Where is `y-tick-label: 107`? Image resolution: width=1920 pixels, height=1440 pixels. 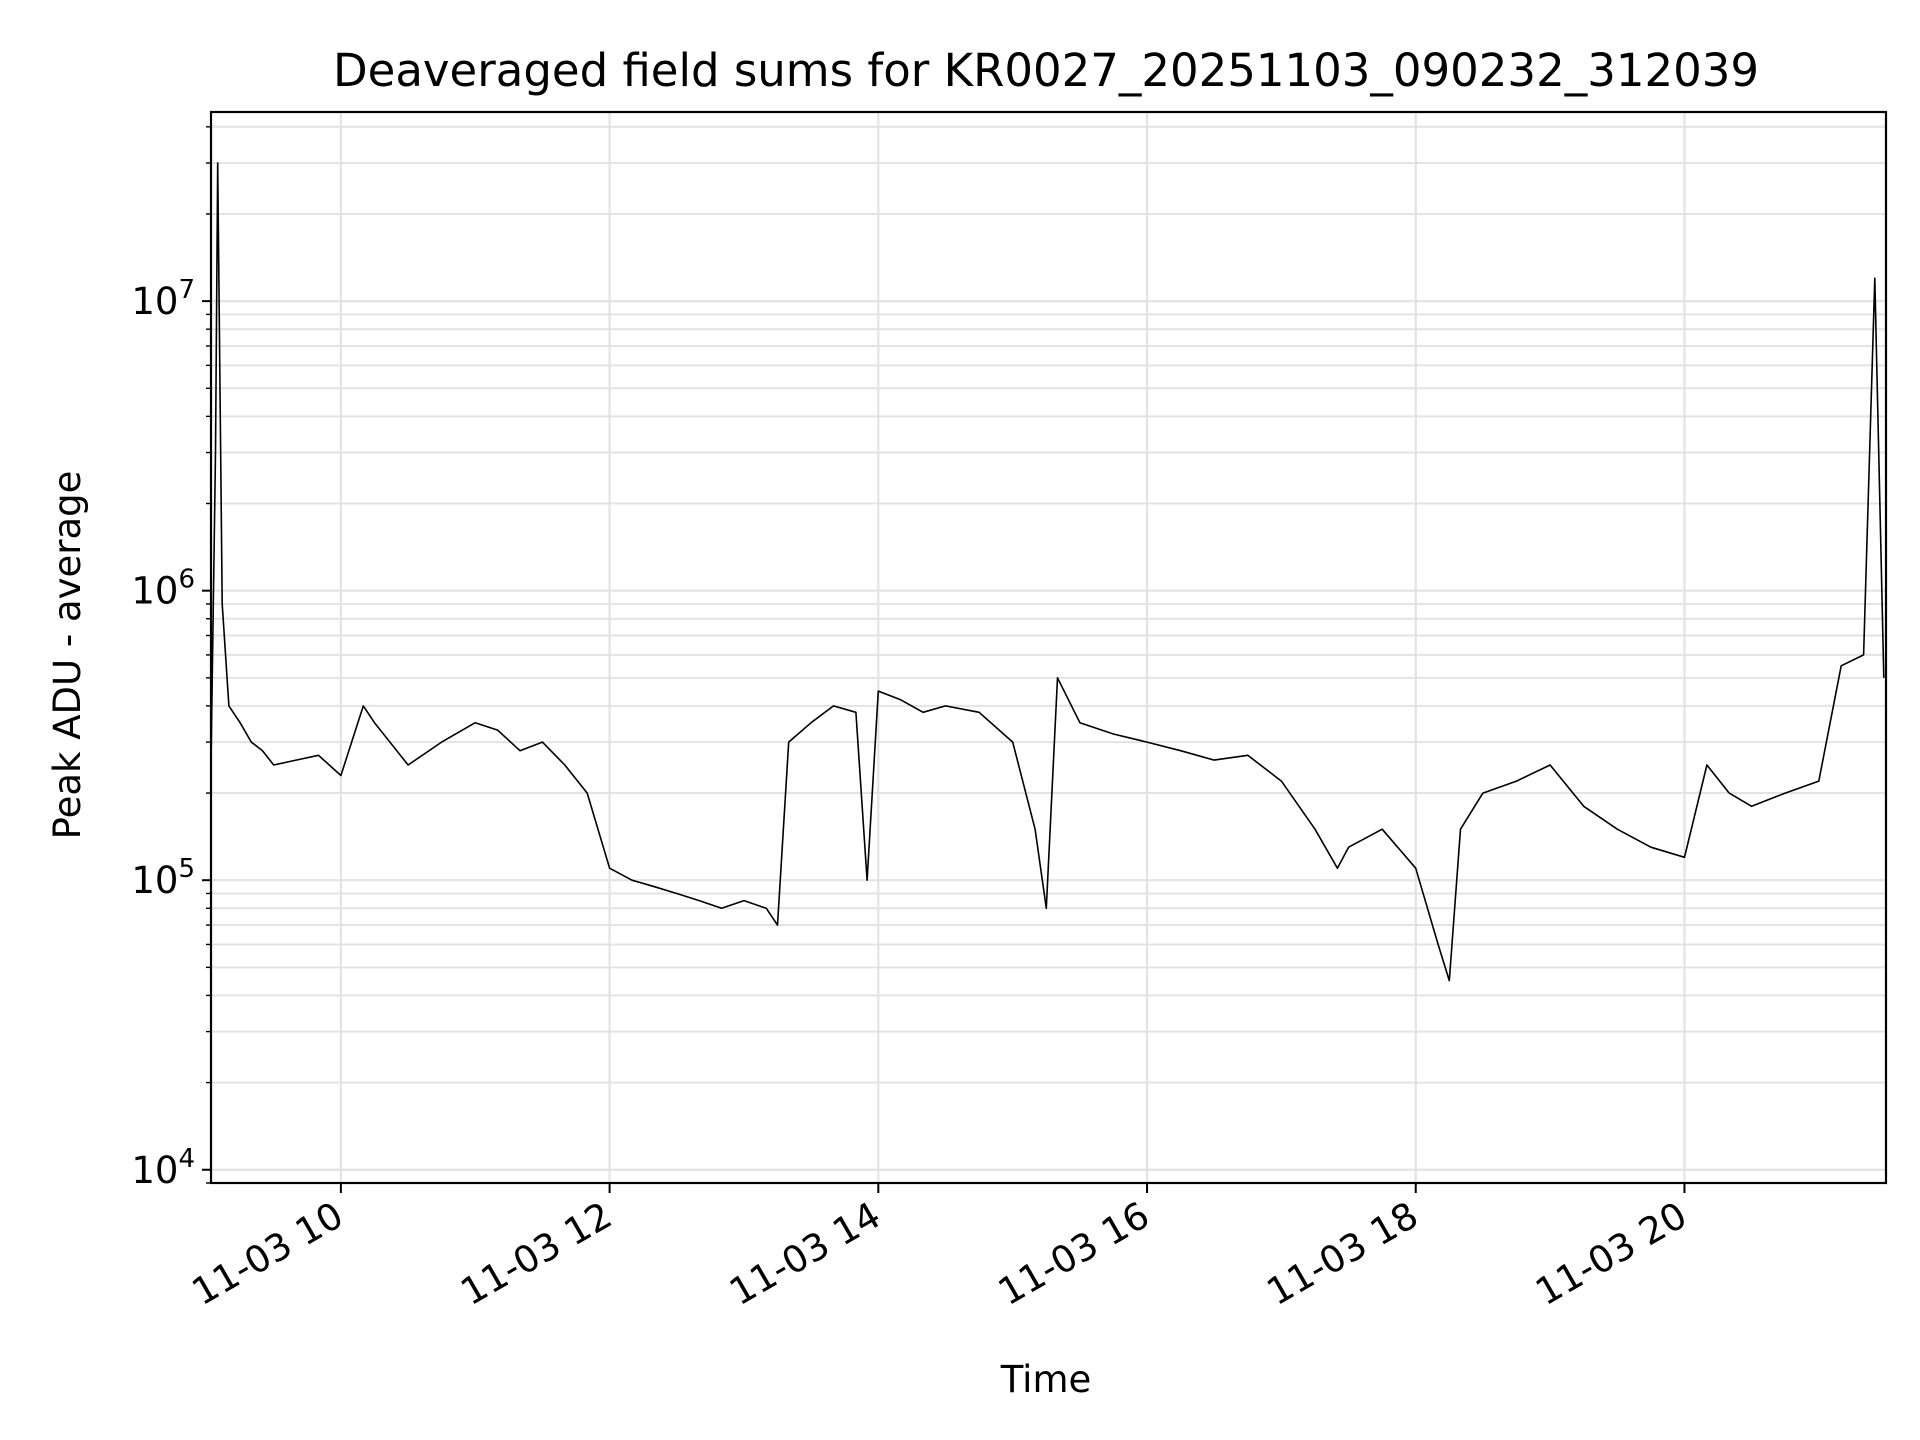
y-tick-label: 107 is located at coordinates (163, 299).